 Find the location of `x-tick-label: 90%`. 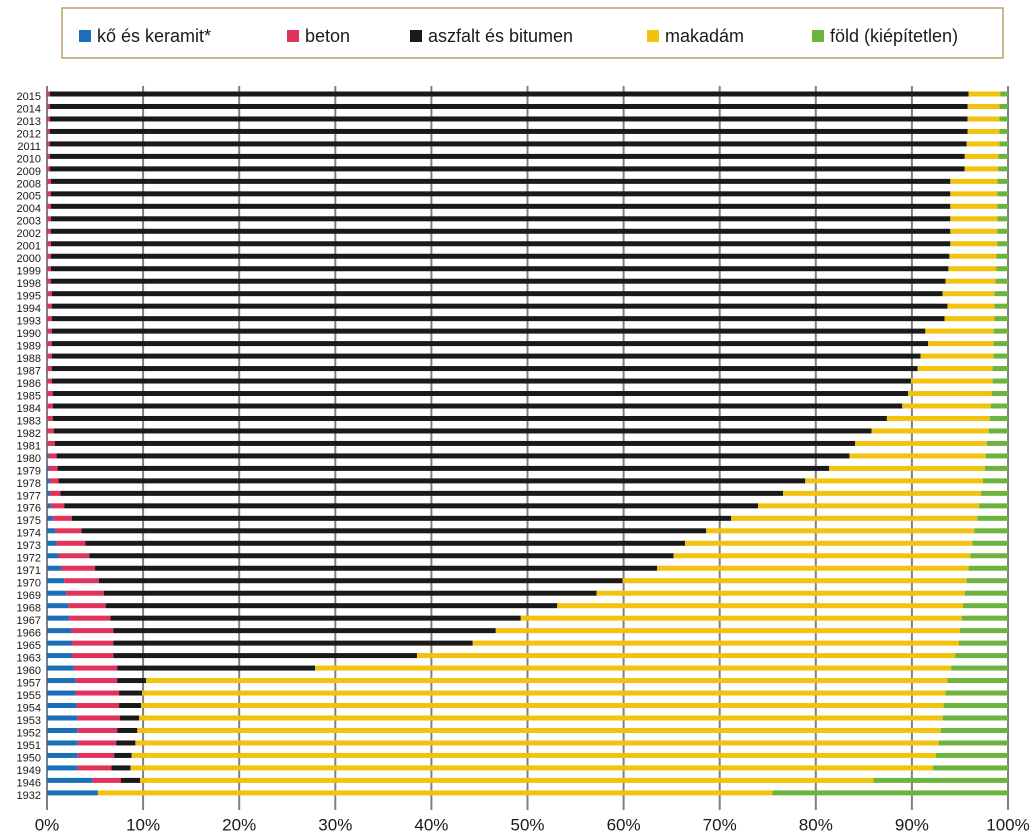

x-tick-label: 90% is located at coordinates (912, 824).